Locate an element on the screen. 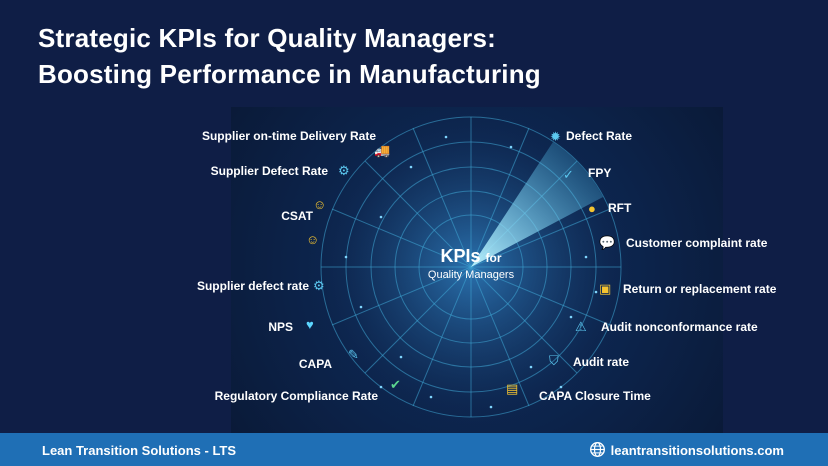 Image resolution: width=828 pixels, height=466 pixels. kpi-label-regulatory-compliance: Regulatory Compliance Rate is located at coordinates (296, 396).